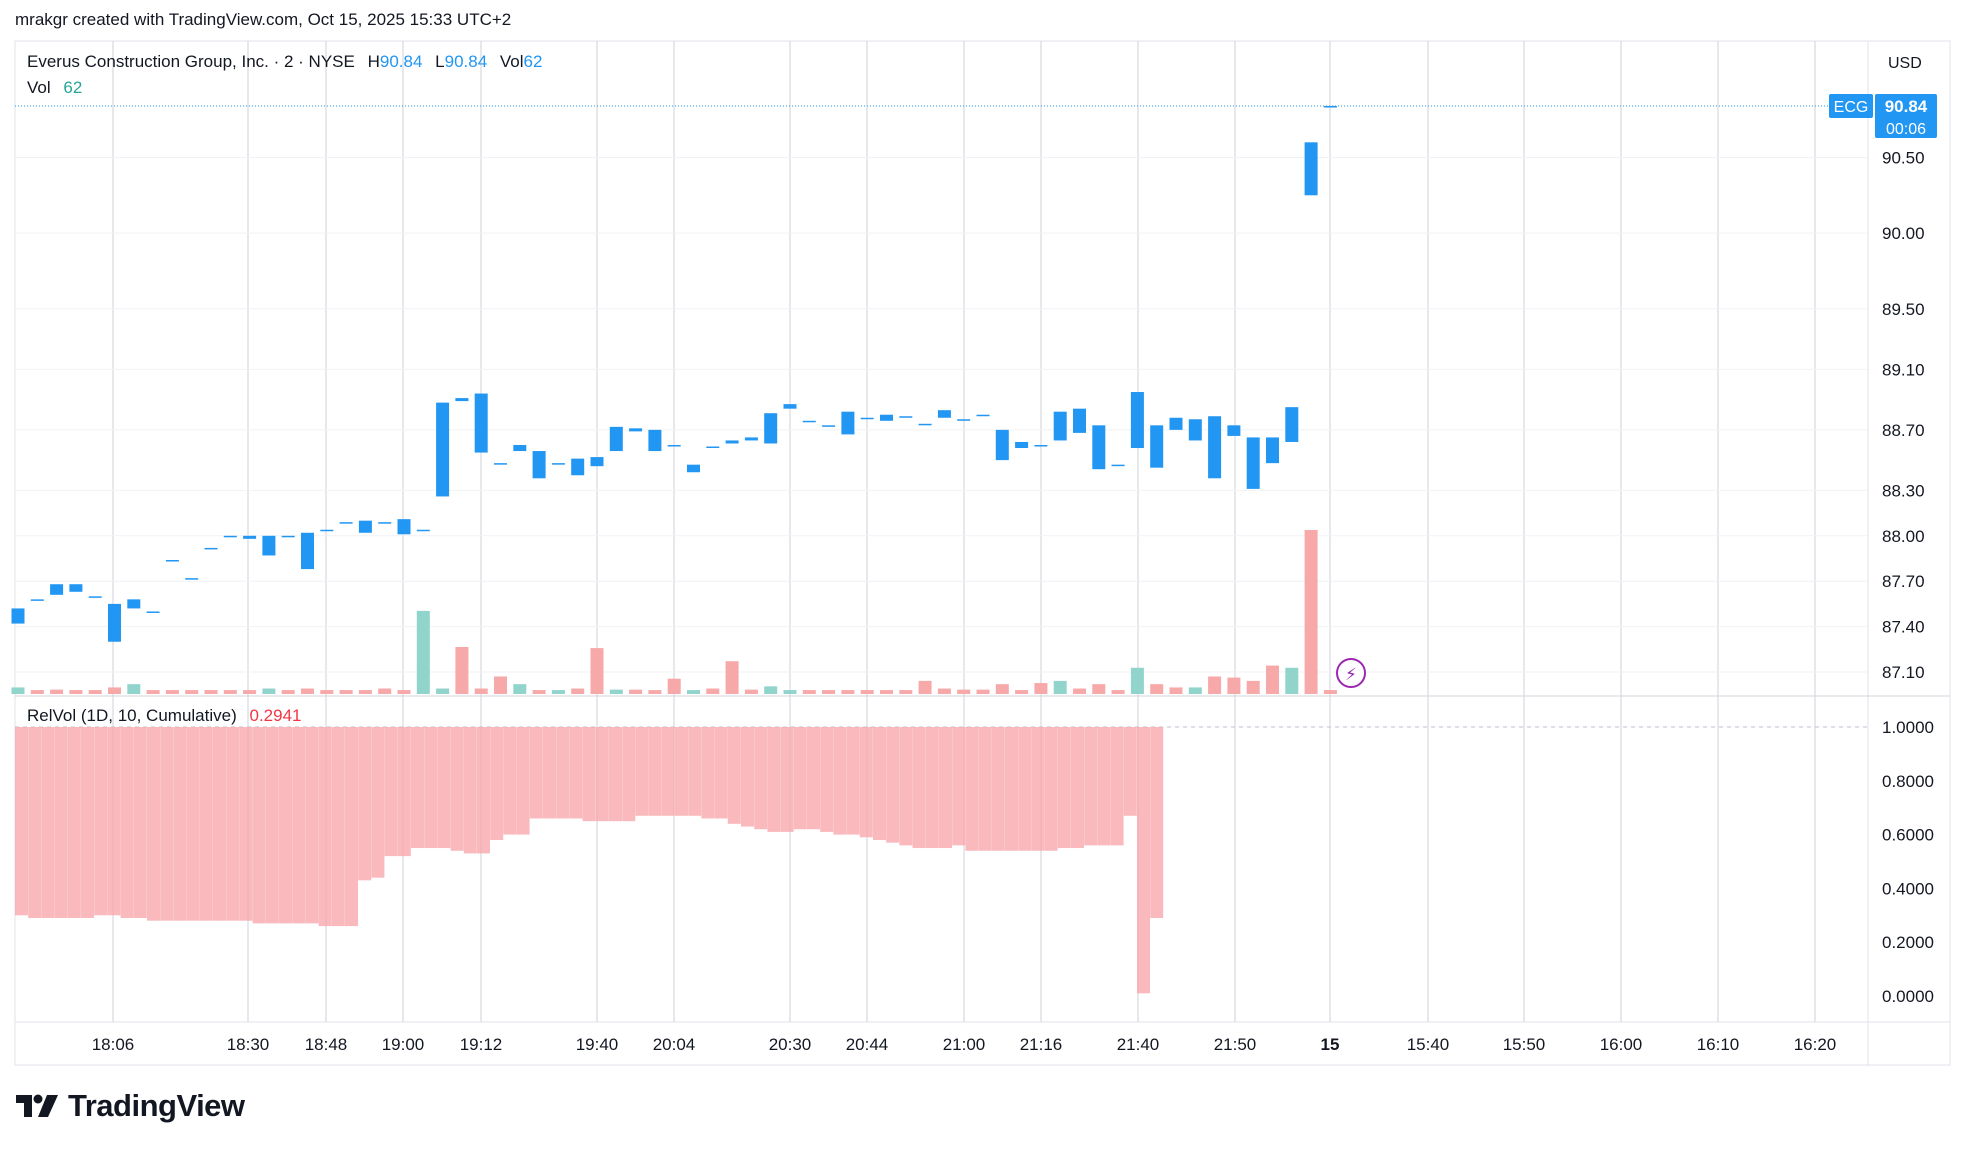 The width and height of the screenshot is (1977, 1152). I want to click on relvol-value: 0.2941, so click(275, 715).